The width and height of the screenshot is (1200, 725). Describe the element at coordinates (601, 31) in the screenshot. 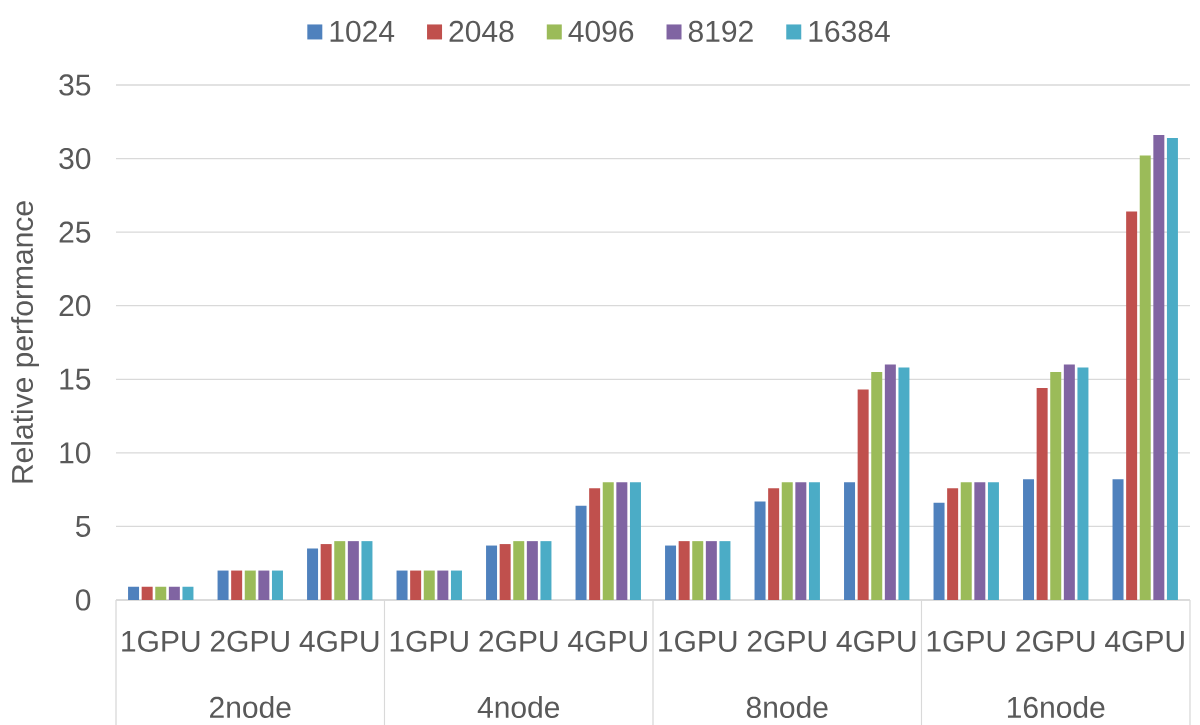

I see `legend-label: 4096` at that location.